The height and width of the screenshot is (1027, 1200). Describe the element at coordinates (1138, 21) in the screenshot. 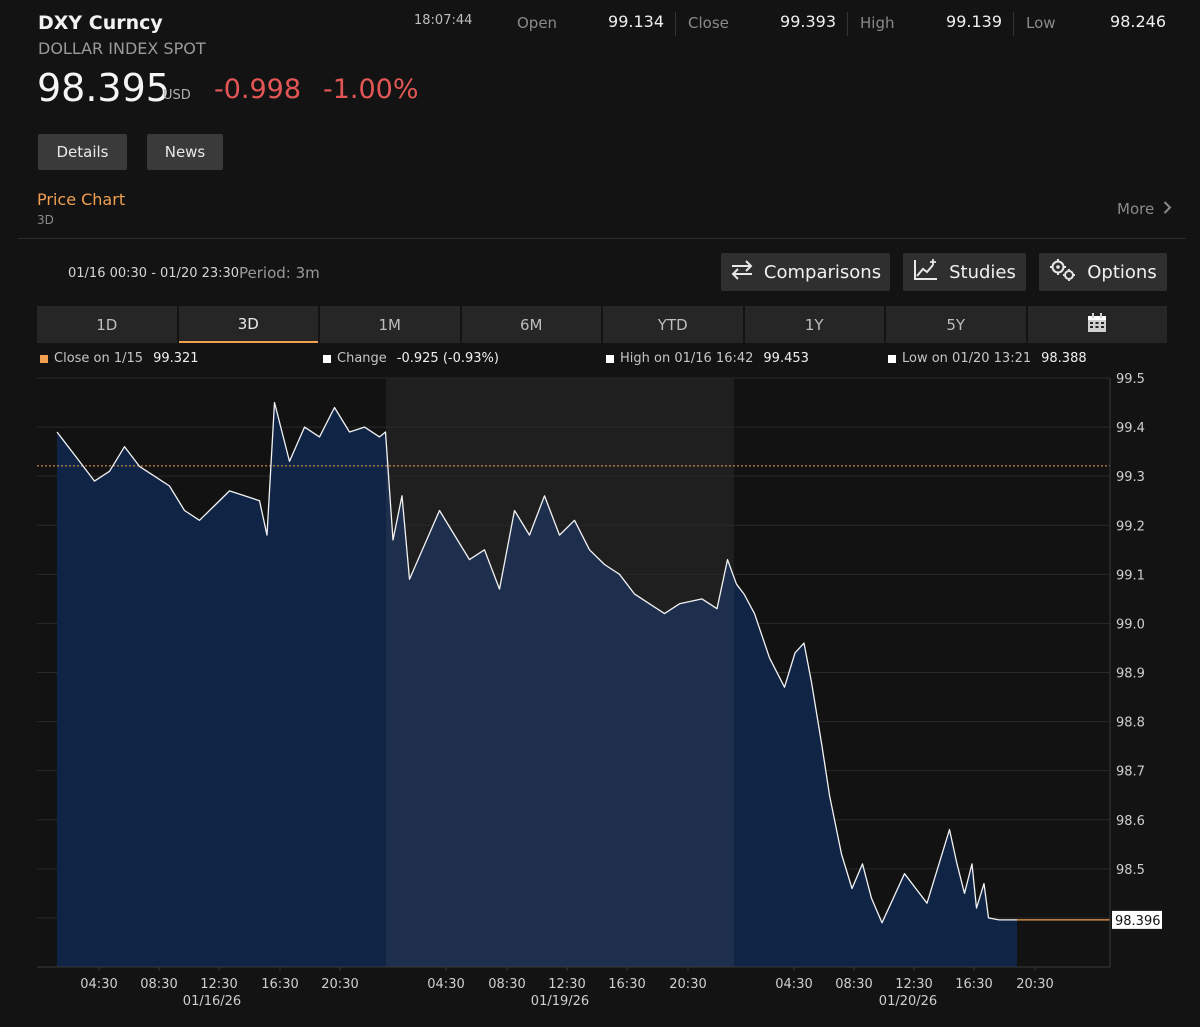

I see `low-value: 98.246` at that location.